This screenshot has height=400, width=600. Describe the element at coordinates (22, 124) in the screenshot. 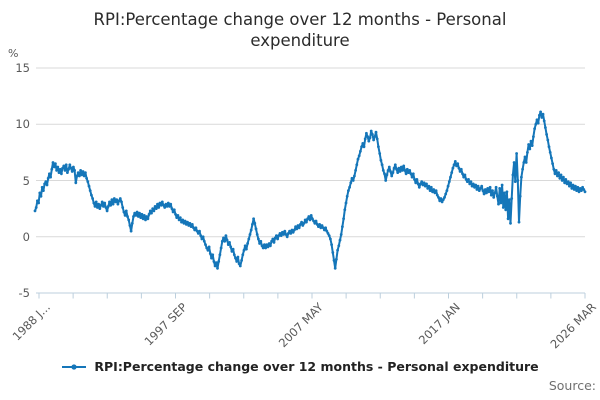

I see `y-tick-label: 10` at that location.